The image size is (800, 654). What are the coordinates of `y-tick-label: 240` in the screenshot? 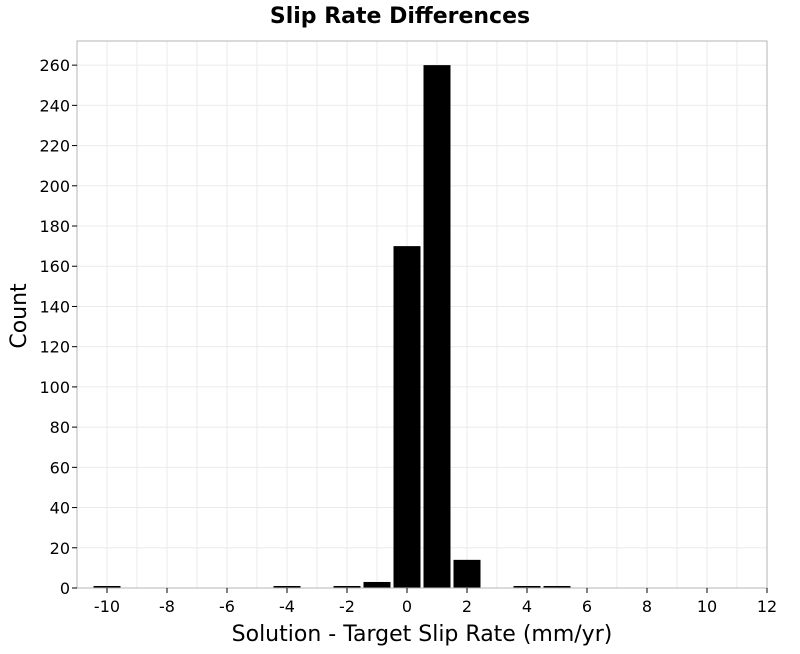 It's located at (54, 105).